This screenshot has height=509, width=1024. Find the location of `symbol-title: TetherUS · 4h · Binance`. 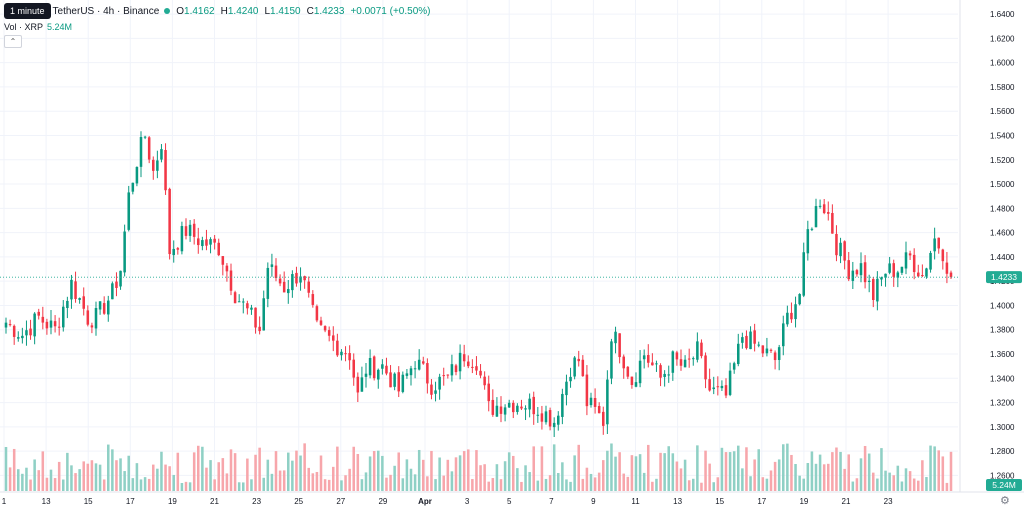

symbol-title: TetherUS · 4h · Binance is located at coordinates (106, 11).